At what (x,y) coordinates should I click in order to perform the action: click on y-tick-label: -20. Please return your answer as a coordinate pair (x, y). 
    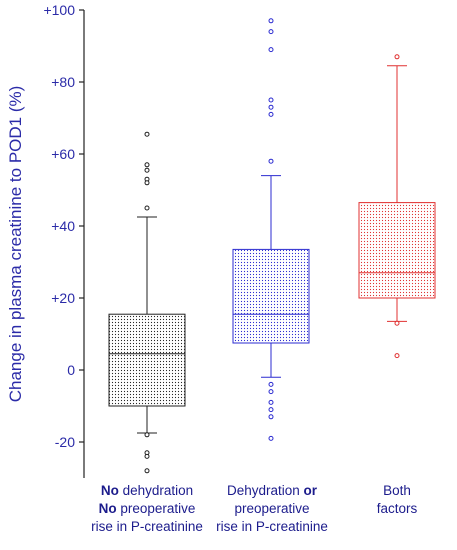
    Looking at the image, I should click on (65, 442).